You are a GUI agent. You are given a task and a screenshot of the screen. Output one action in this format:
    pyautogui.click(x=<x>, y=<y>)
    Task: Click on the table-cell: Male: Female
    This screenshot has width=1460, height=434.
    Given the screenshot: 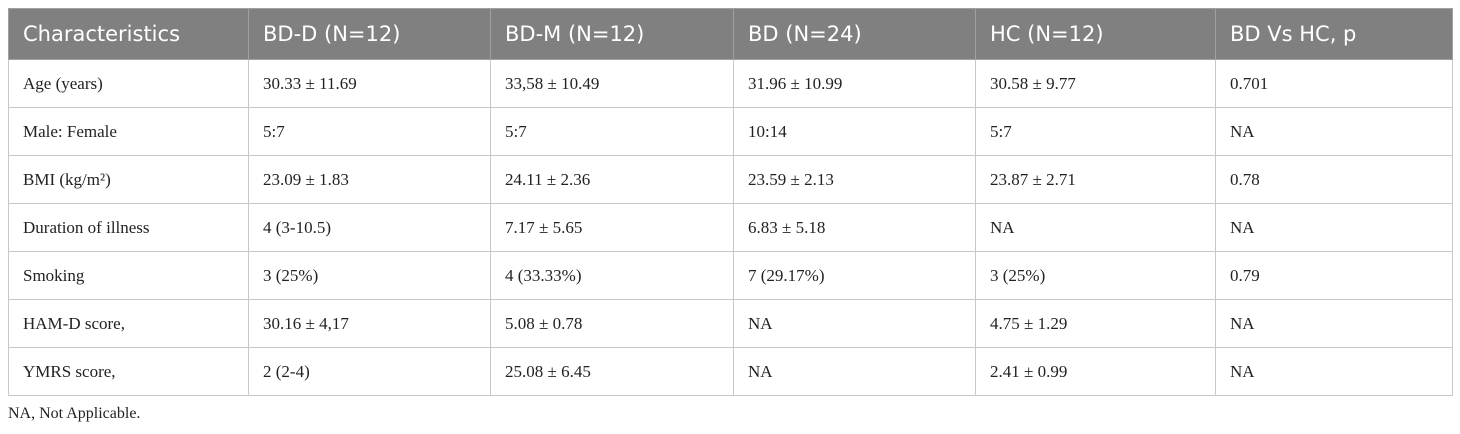 What is the action you would take?
    pyautogui.click(x=128, y=131)
    